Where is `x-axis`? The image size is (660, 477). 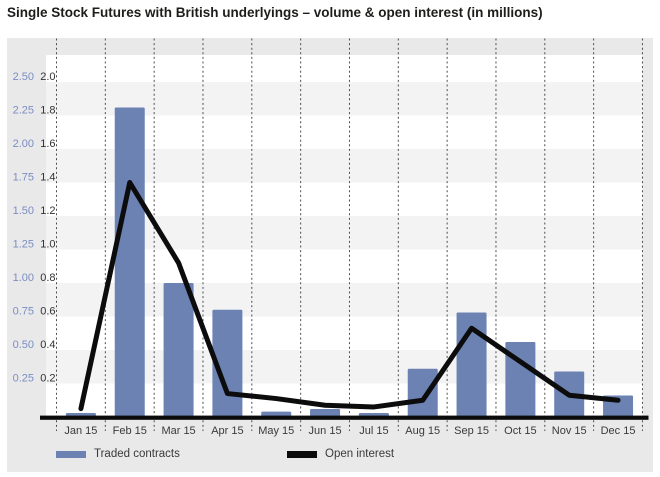 x-axis is located at coordinates (344, 417).